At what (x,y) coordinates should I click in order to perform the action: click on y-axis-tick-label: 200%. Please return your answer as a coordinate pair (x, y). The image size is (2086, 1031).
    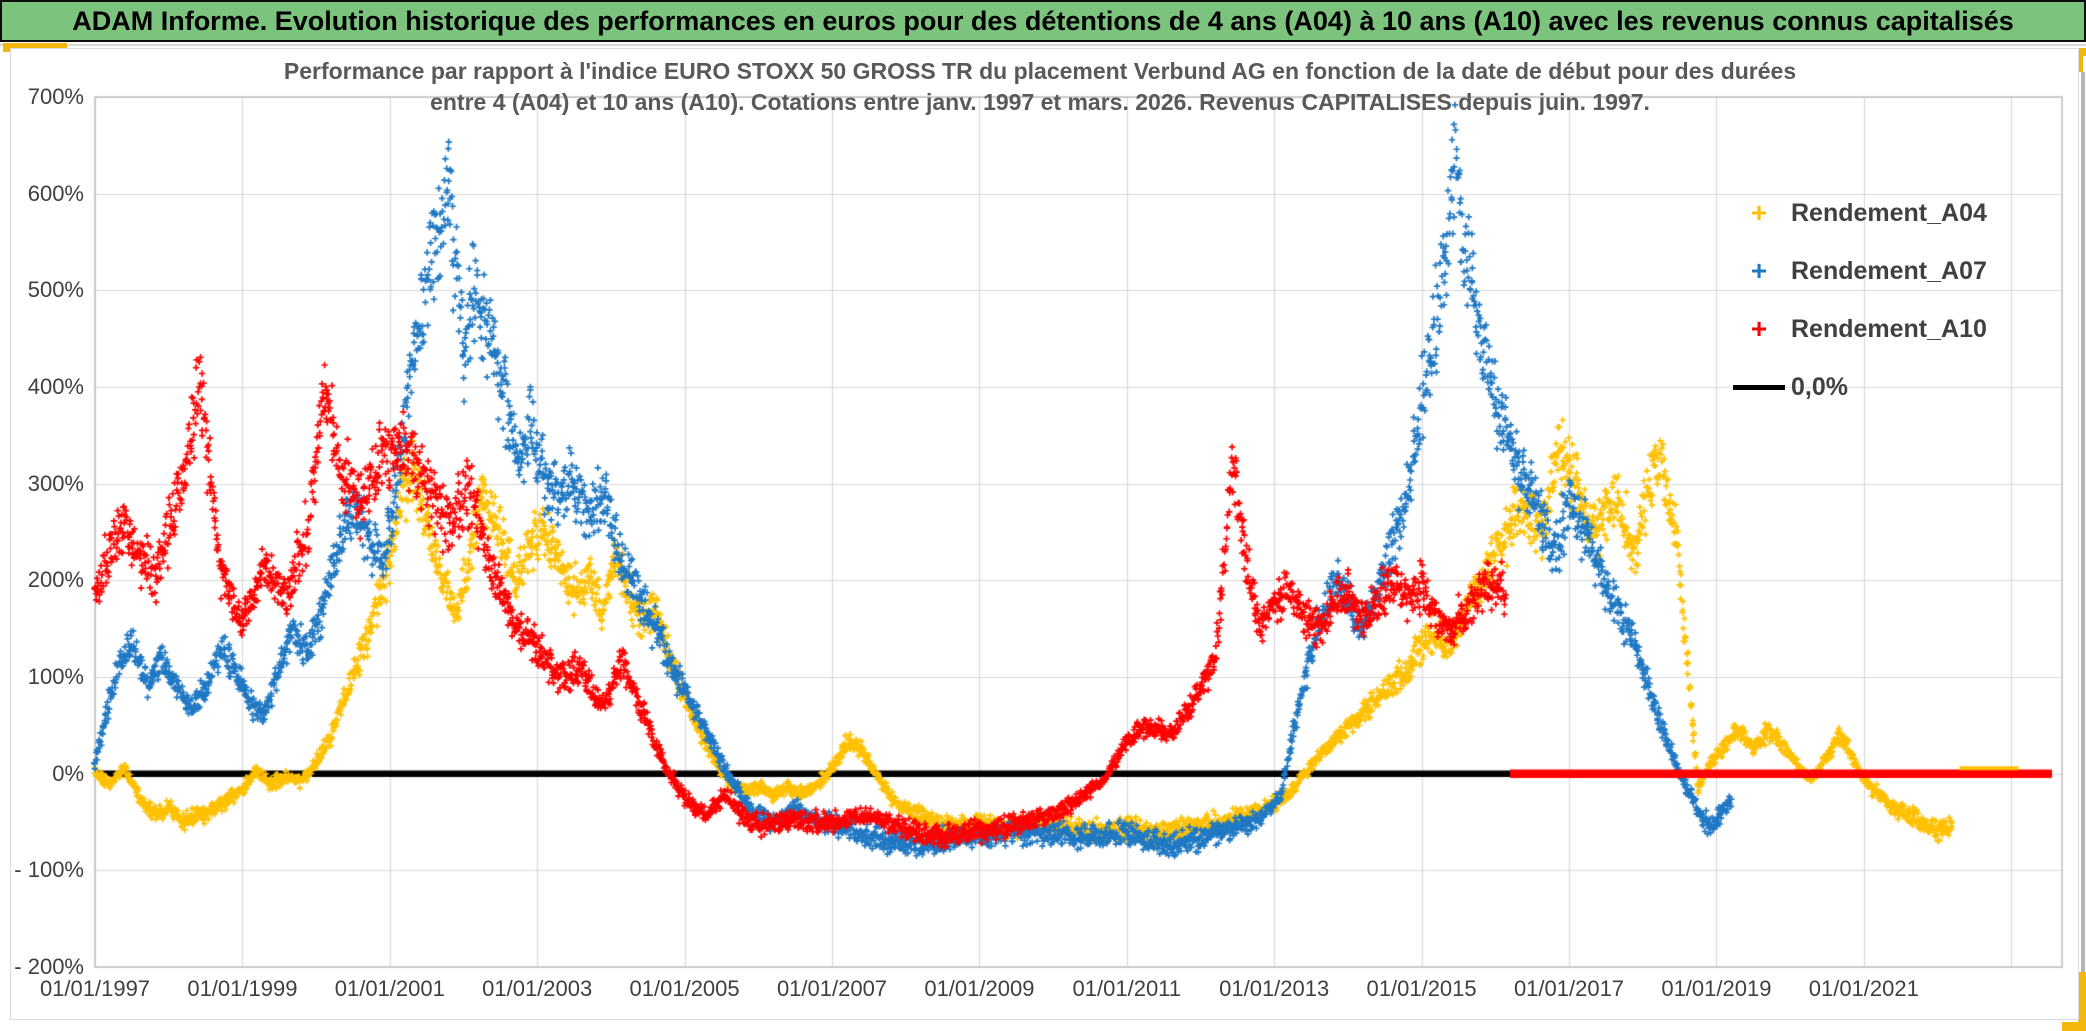
    Looking at the image, I should click on (55, 580).